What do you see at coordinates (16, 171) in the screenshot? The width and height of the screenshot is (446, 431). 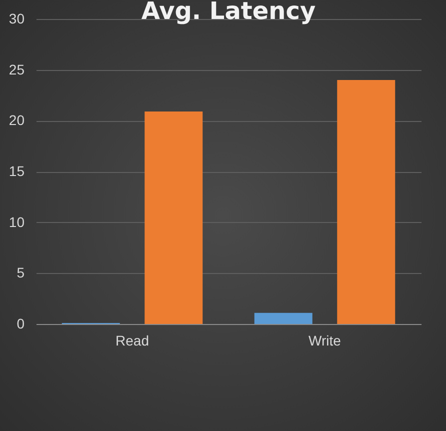 I see `y-tick-label: 15` at bounding box center [16, 171].